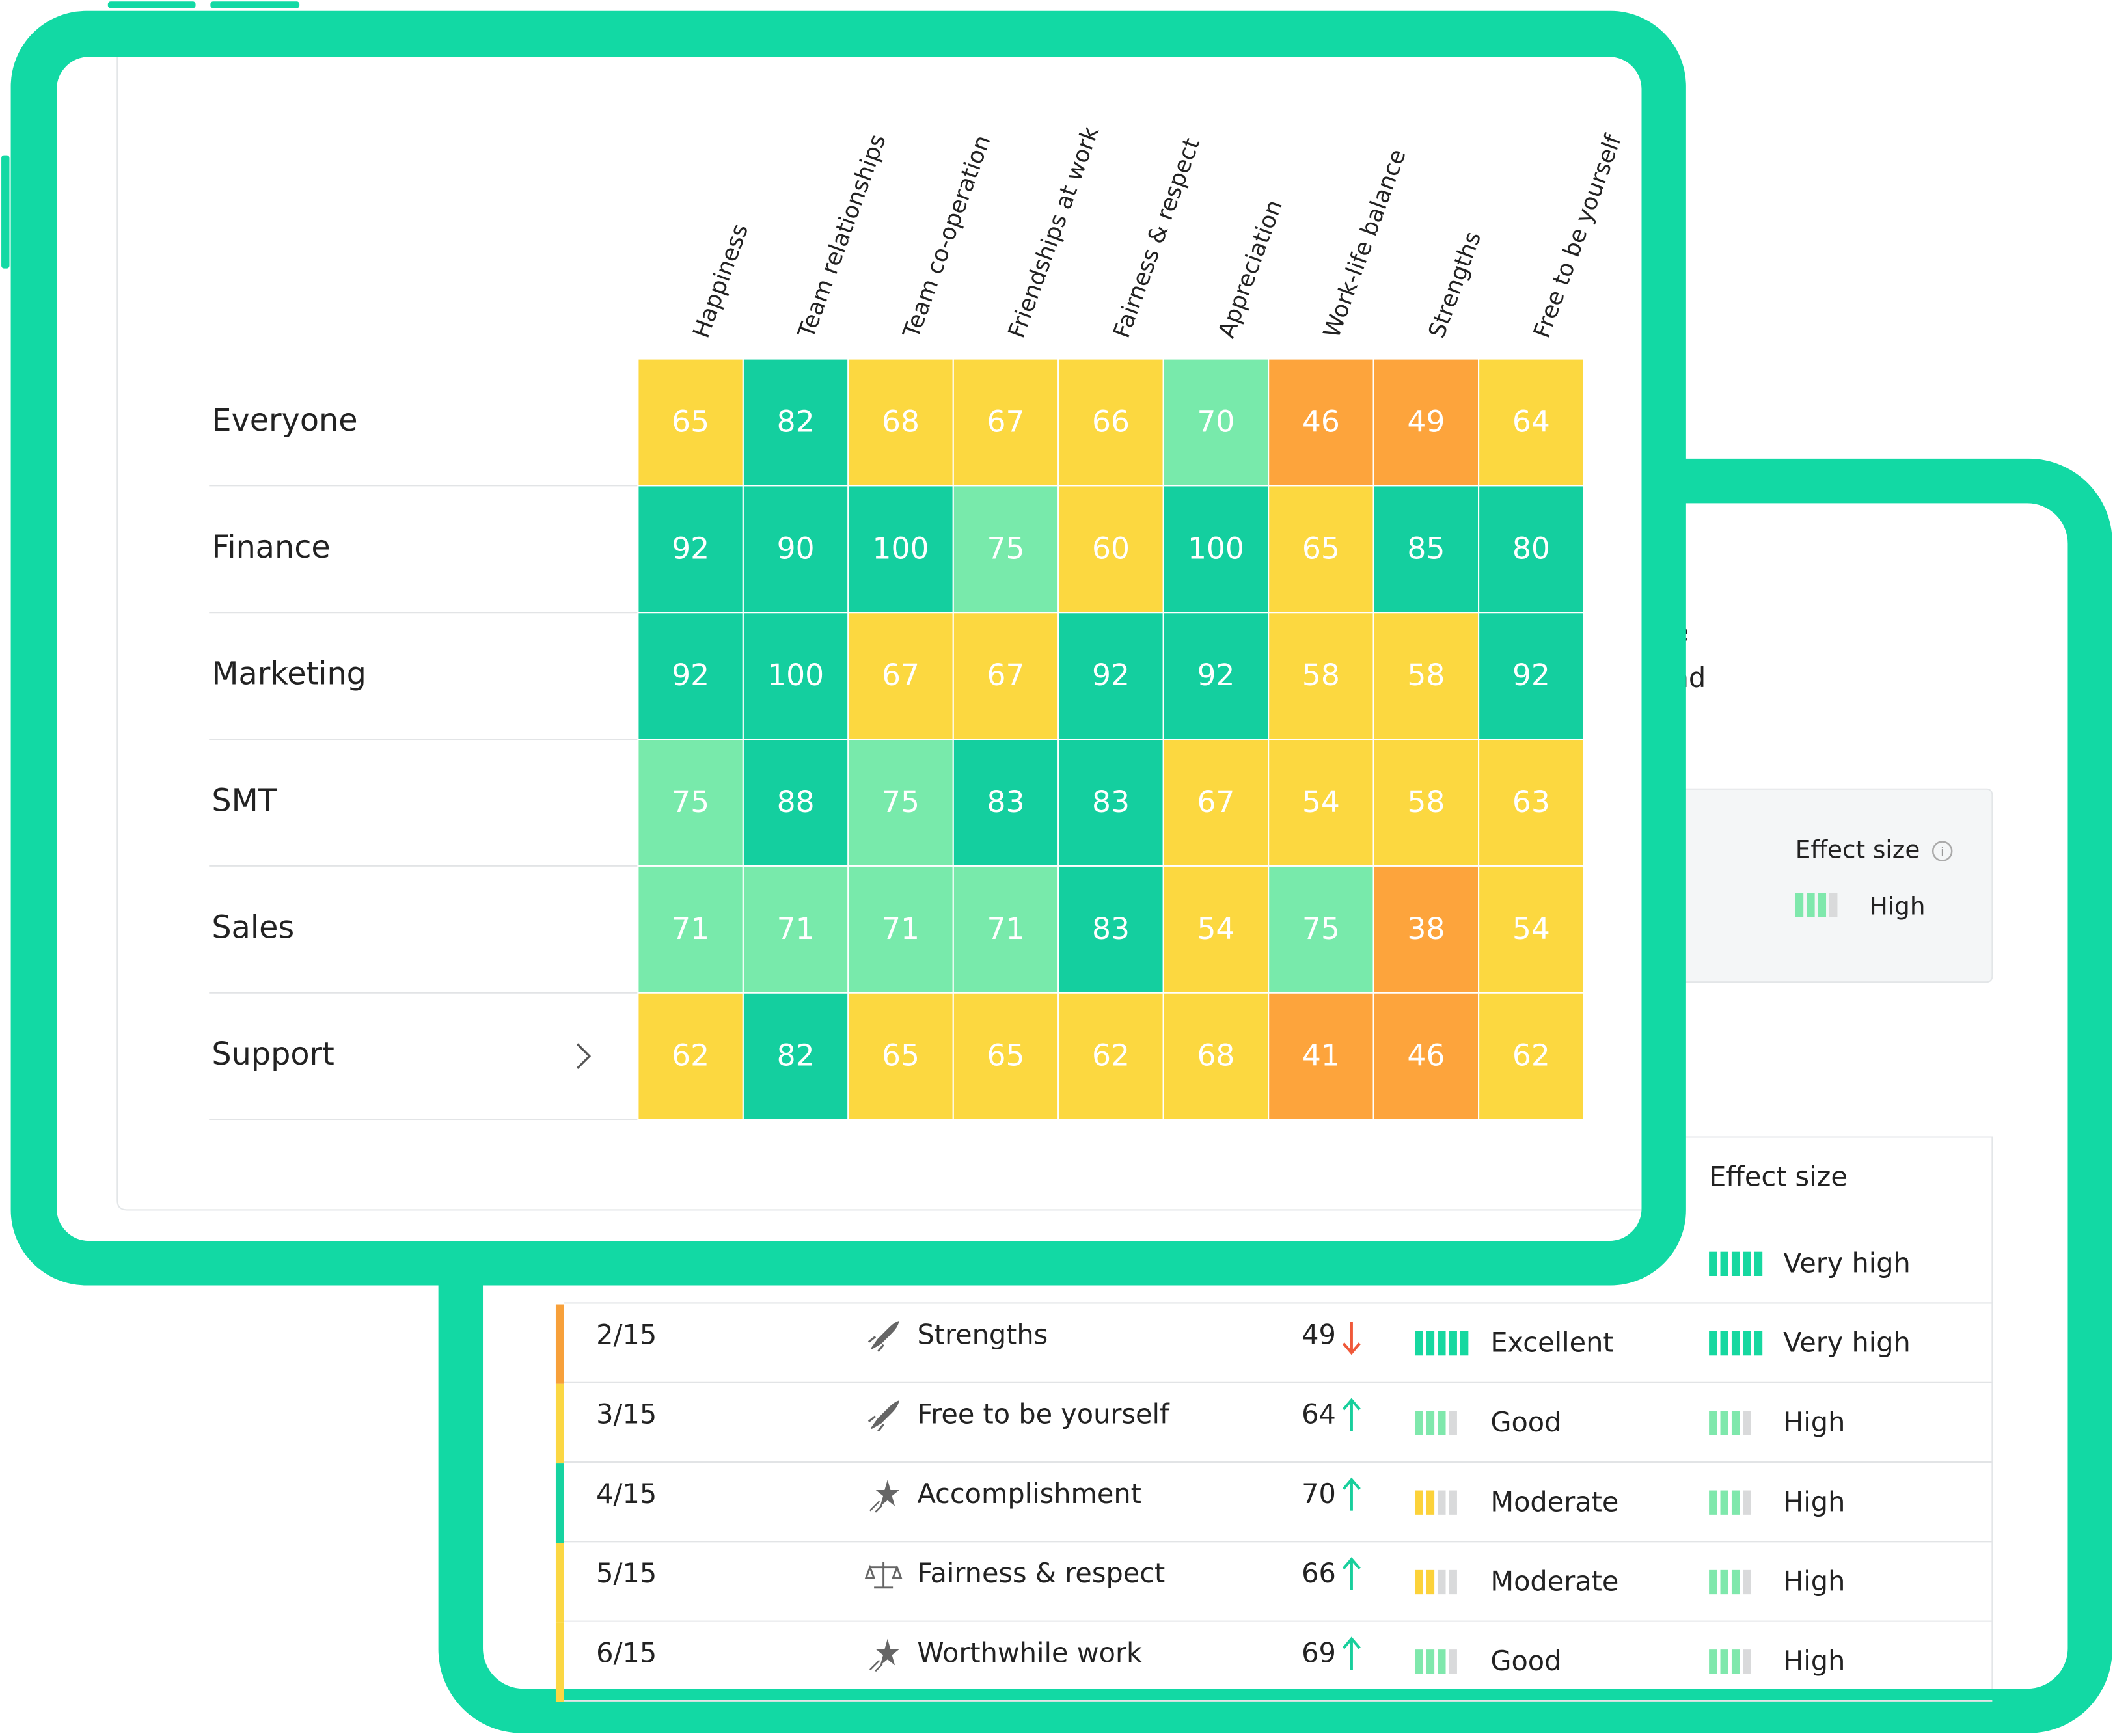 This screenshot has height=1736, width=2115. I want to click on cell-value: 62, so click(1531, 1056).